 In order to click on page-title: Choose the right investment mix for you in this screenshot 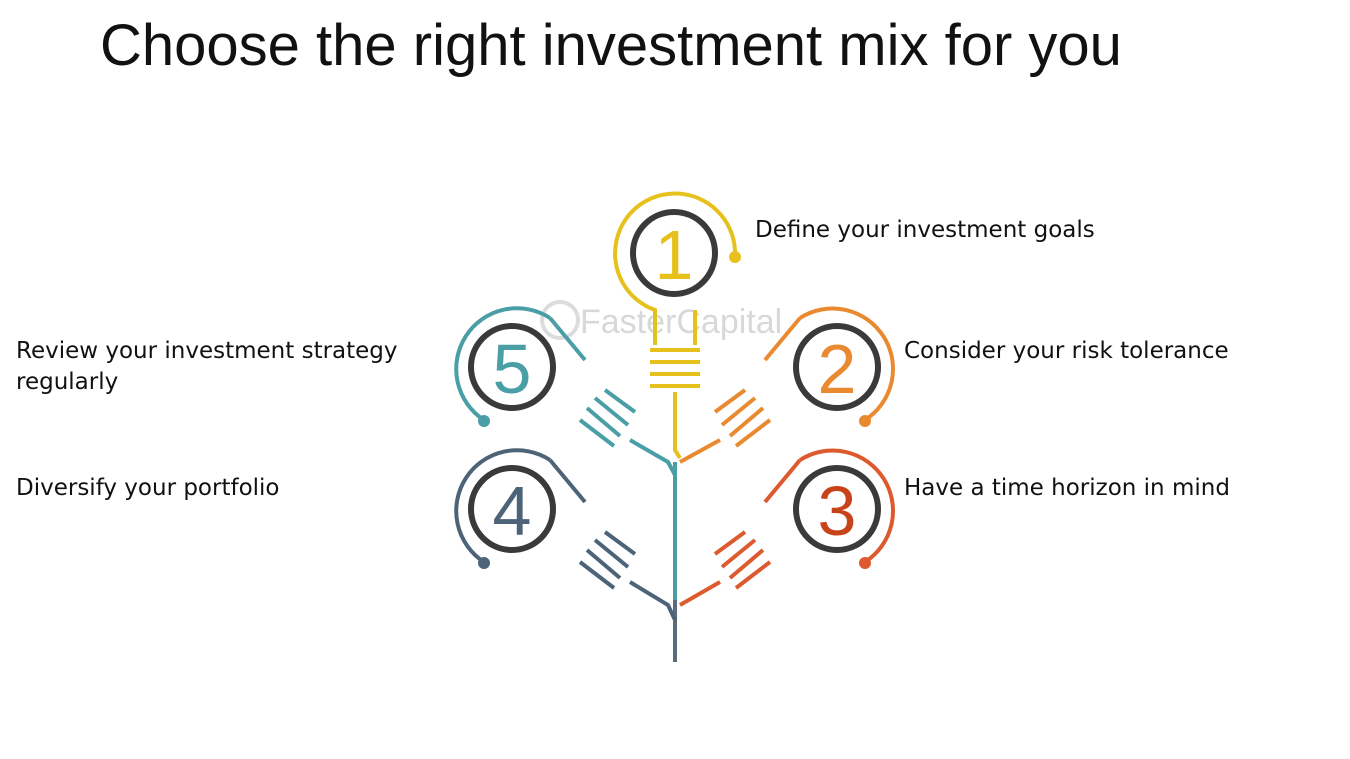, I will do `click(611, 45)`.